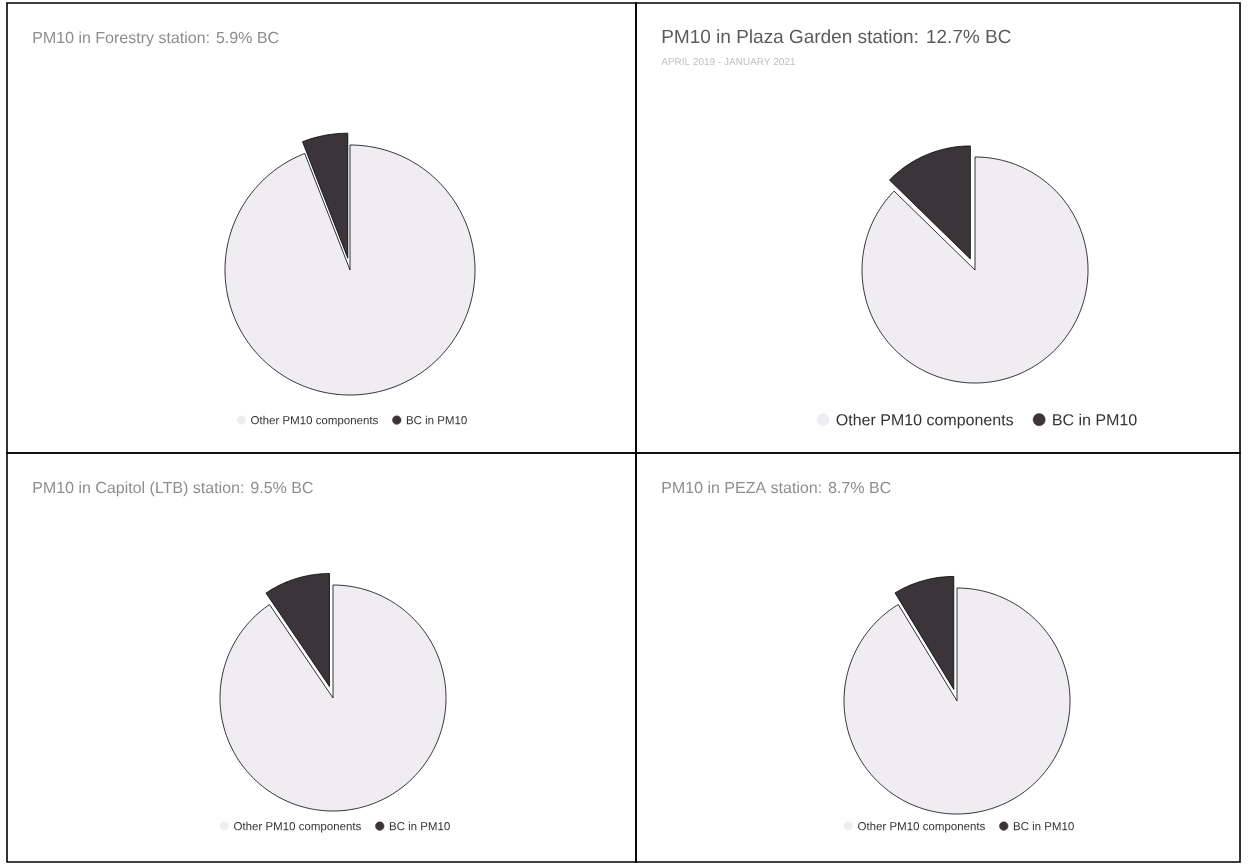  Describe the element at coordinates (836, 36) in the screenshot. I see `chart-title: PM10 in Plaza Garden station: 12.7% BC` at that location.